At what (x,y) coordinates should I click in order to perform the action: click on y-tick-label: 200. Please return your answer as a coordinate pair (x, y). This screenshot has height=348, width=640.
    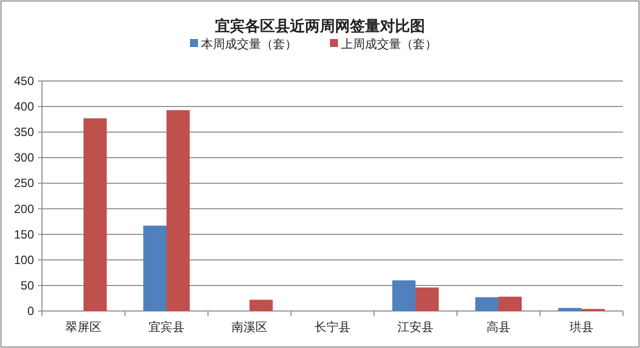
    Looking at the image, I should click on (24, 209).